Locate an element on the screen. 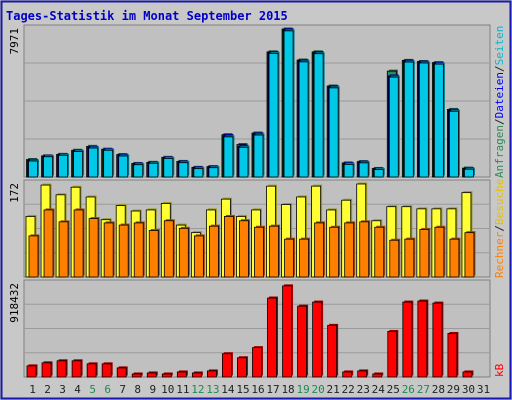 Image resolution: width=512 pixels, height=400 pixels. panel-top-y-max-label: 7971 is located at coordinates (14, 41).